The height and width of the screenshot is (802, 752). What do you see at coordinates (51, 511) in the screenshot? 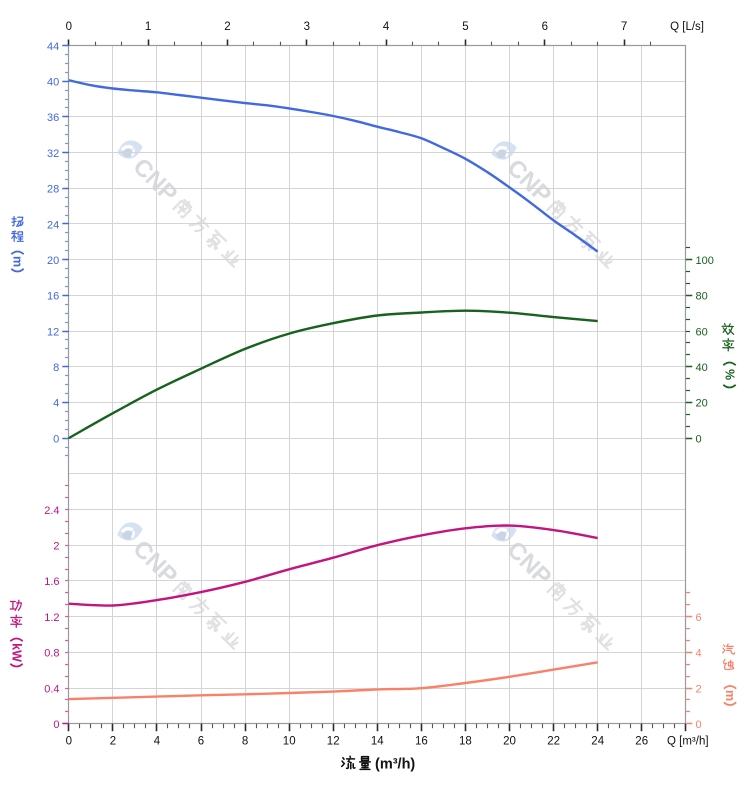
I see `svg-text: 2.4` at bounding box center [51, 511].